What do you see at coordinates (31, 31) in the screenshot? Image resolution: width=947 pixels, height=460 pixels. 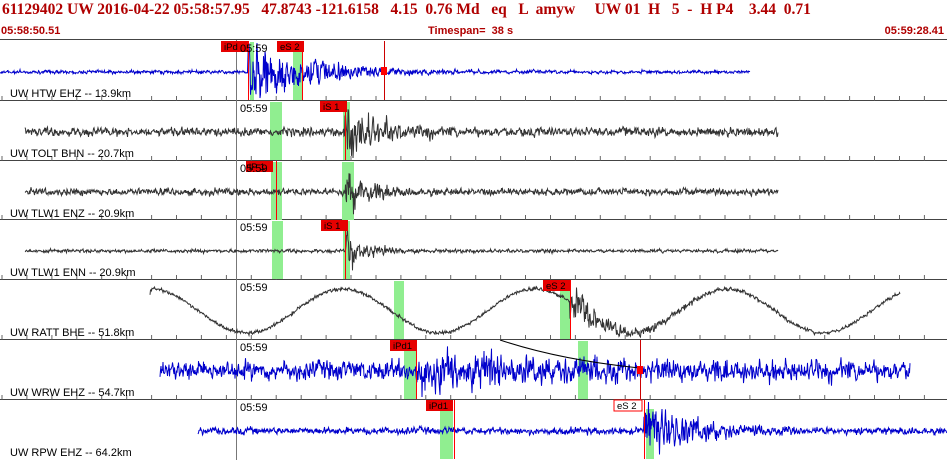 I see `window-start-time: 05:58:50.51` at bounding box center [31, 31].